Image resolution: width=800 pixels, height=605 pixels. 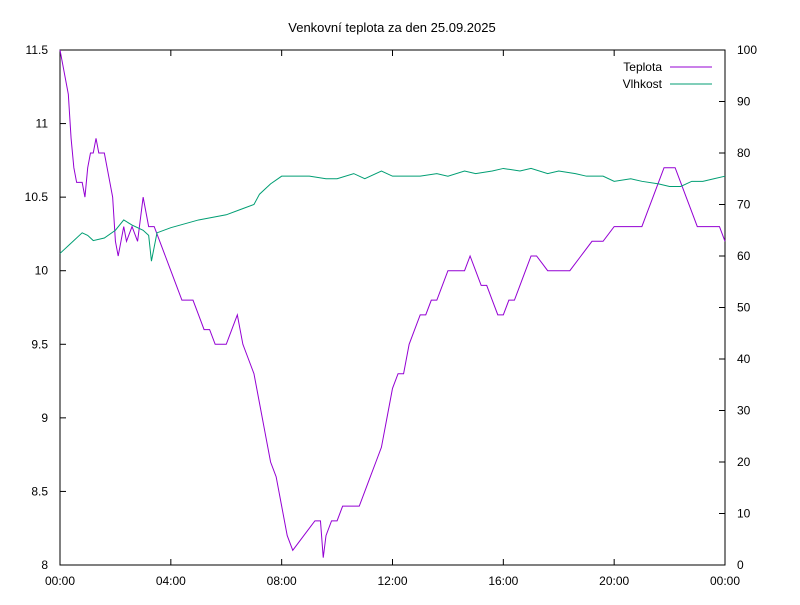 I want to click on y-tick-label-right: 90, so click(x=744, y=102).